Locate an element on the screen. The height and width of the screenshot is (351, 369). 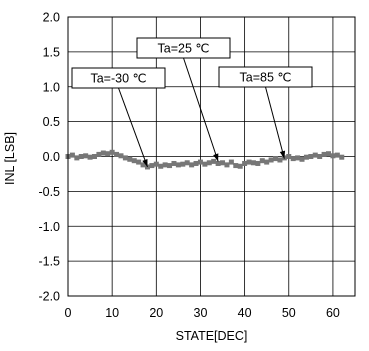
x-tick-label: 30 is located at coordinates (201, 313).